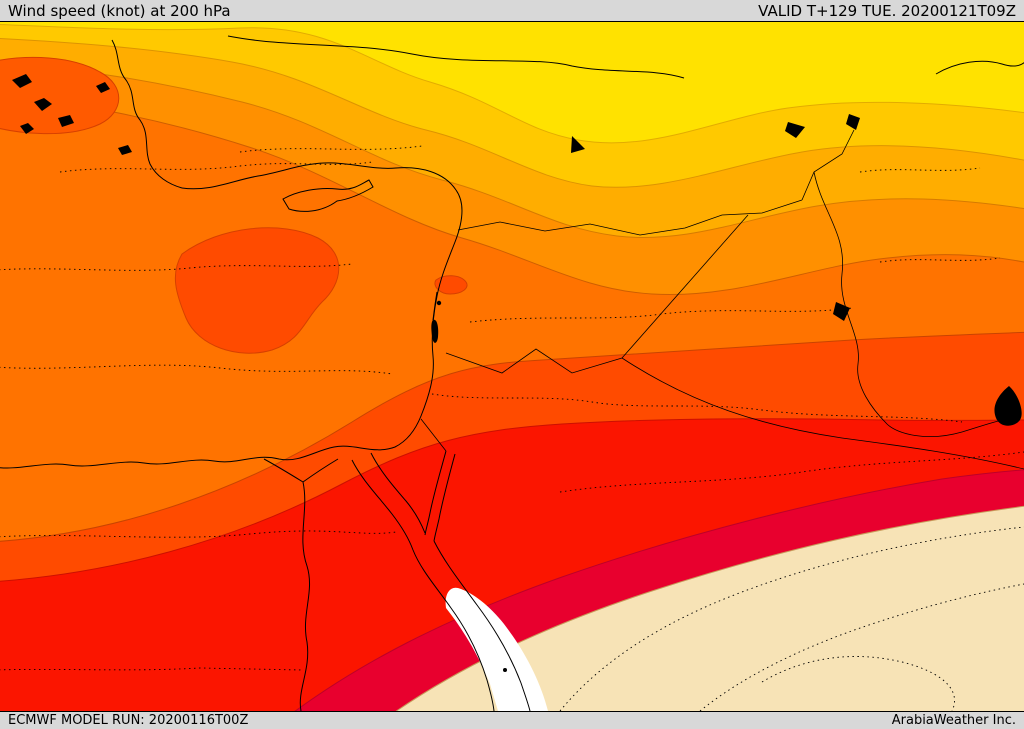 Image resolution: width=1024 pixels, height=729 pixels. I want to click on border-egypt-israel, so click(433, 435).